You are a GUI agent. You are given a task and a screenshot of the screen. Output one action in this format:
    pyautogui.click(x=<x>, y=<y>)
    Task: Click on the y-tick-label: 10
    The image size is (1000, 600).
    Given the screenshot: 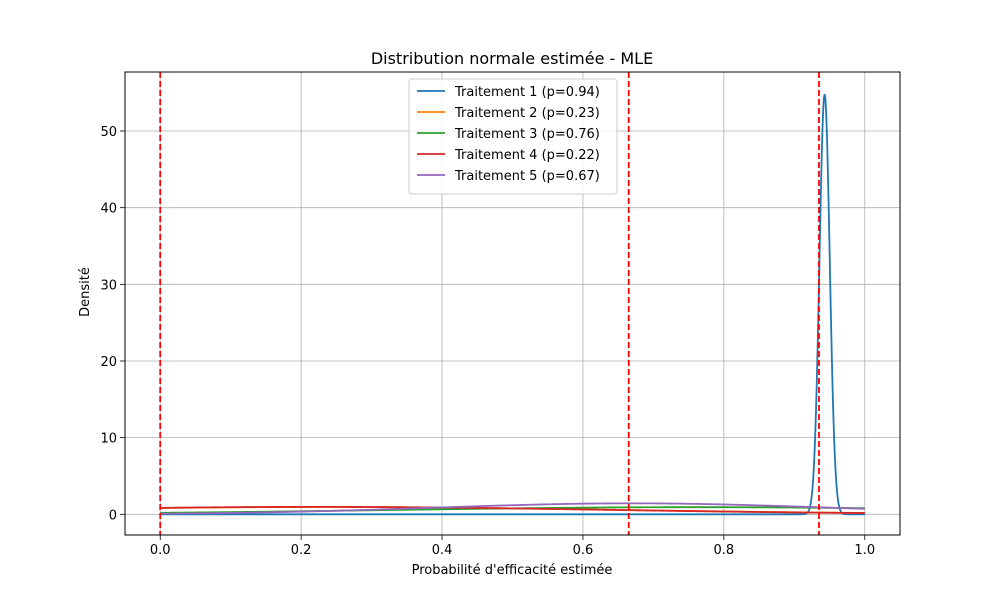 What is the action you would take?
    pyautogui.click(x=108, y=439)
    